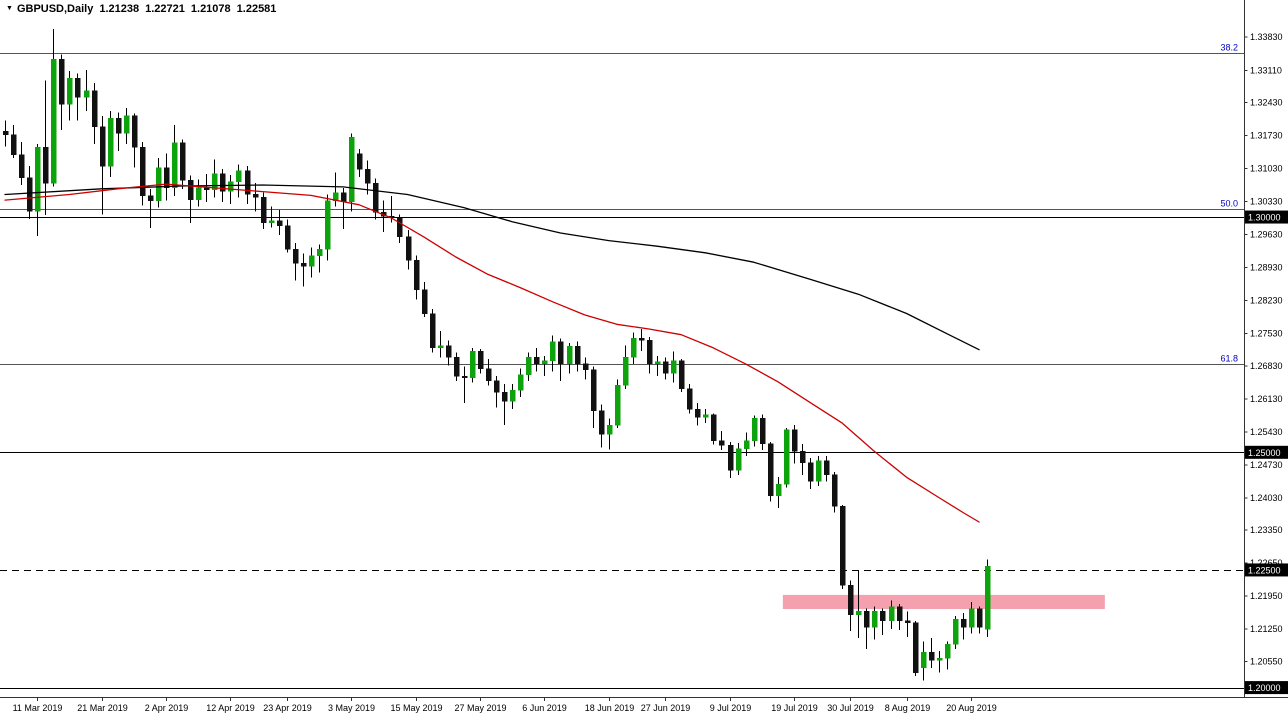 The width and height of the screenshot is (1288, 722). I want to click on fib-label-38.2: 38.2, so click(1229, 48).